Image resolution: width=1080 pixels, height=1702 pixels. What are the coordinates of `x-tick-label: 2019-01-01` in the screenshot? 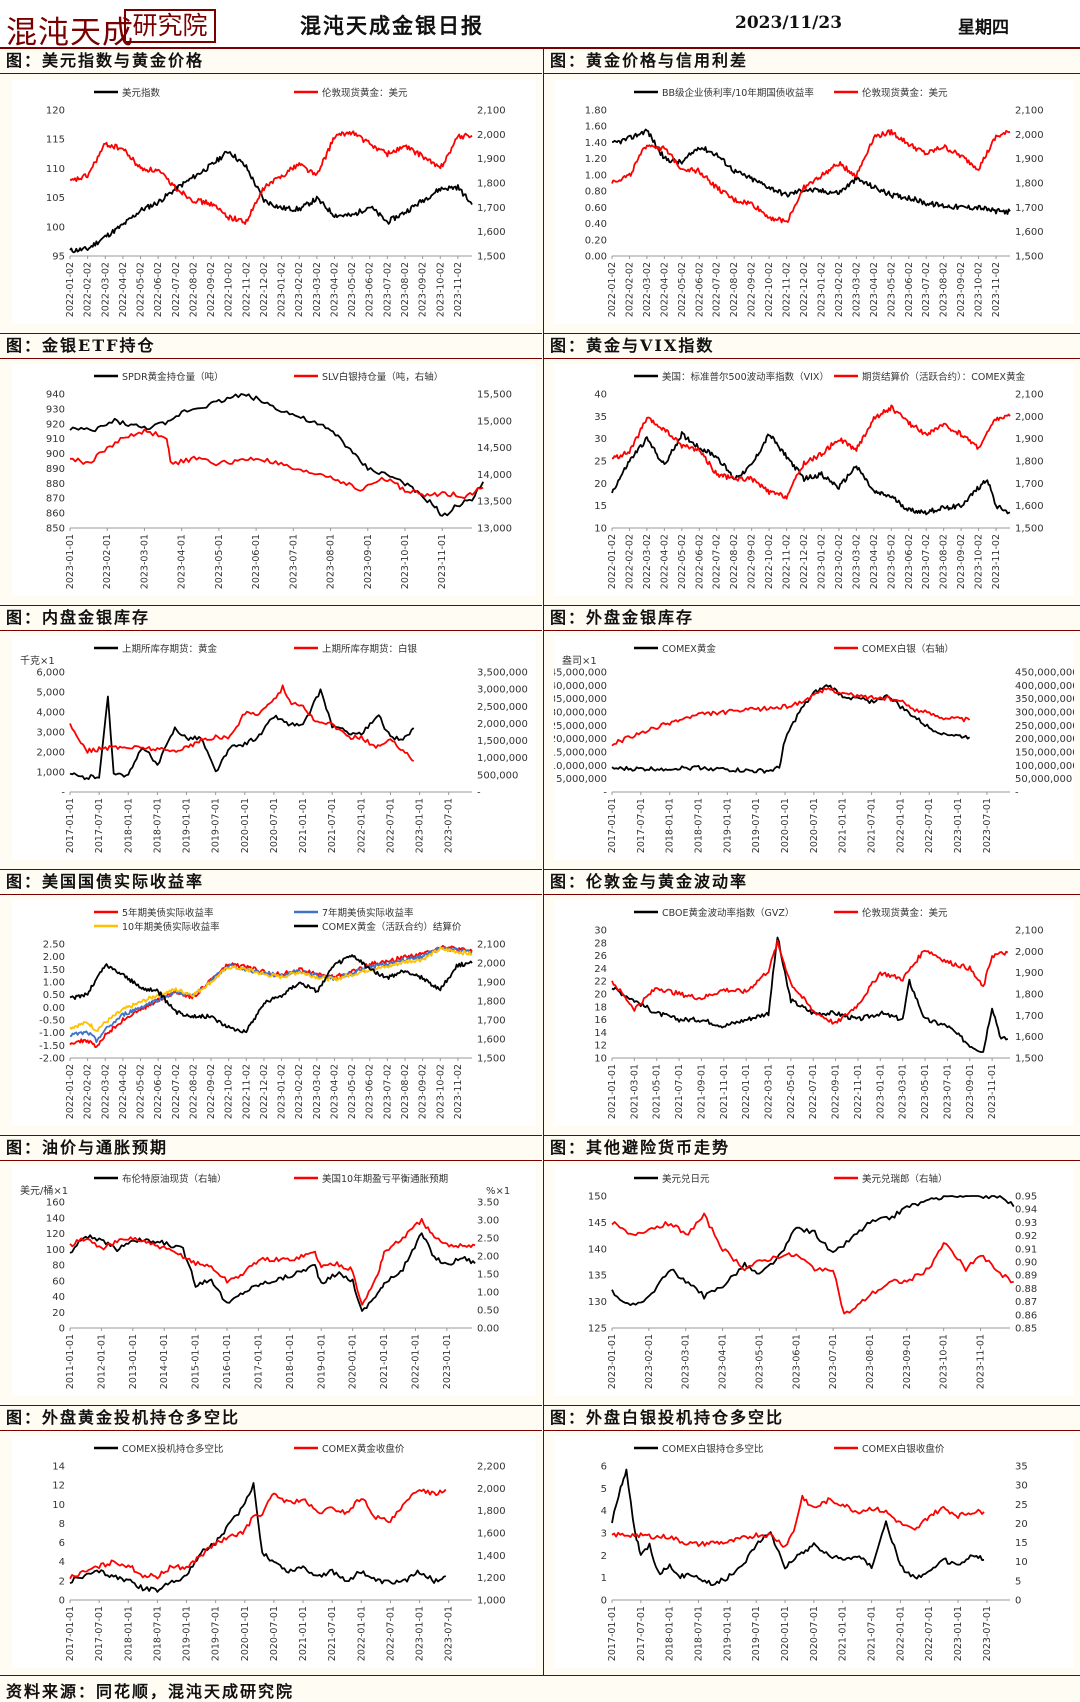 It's located at (727, 1633).